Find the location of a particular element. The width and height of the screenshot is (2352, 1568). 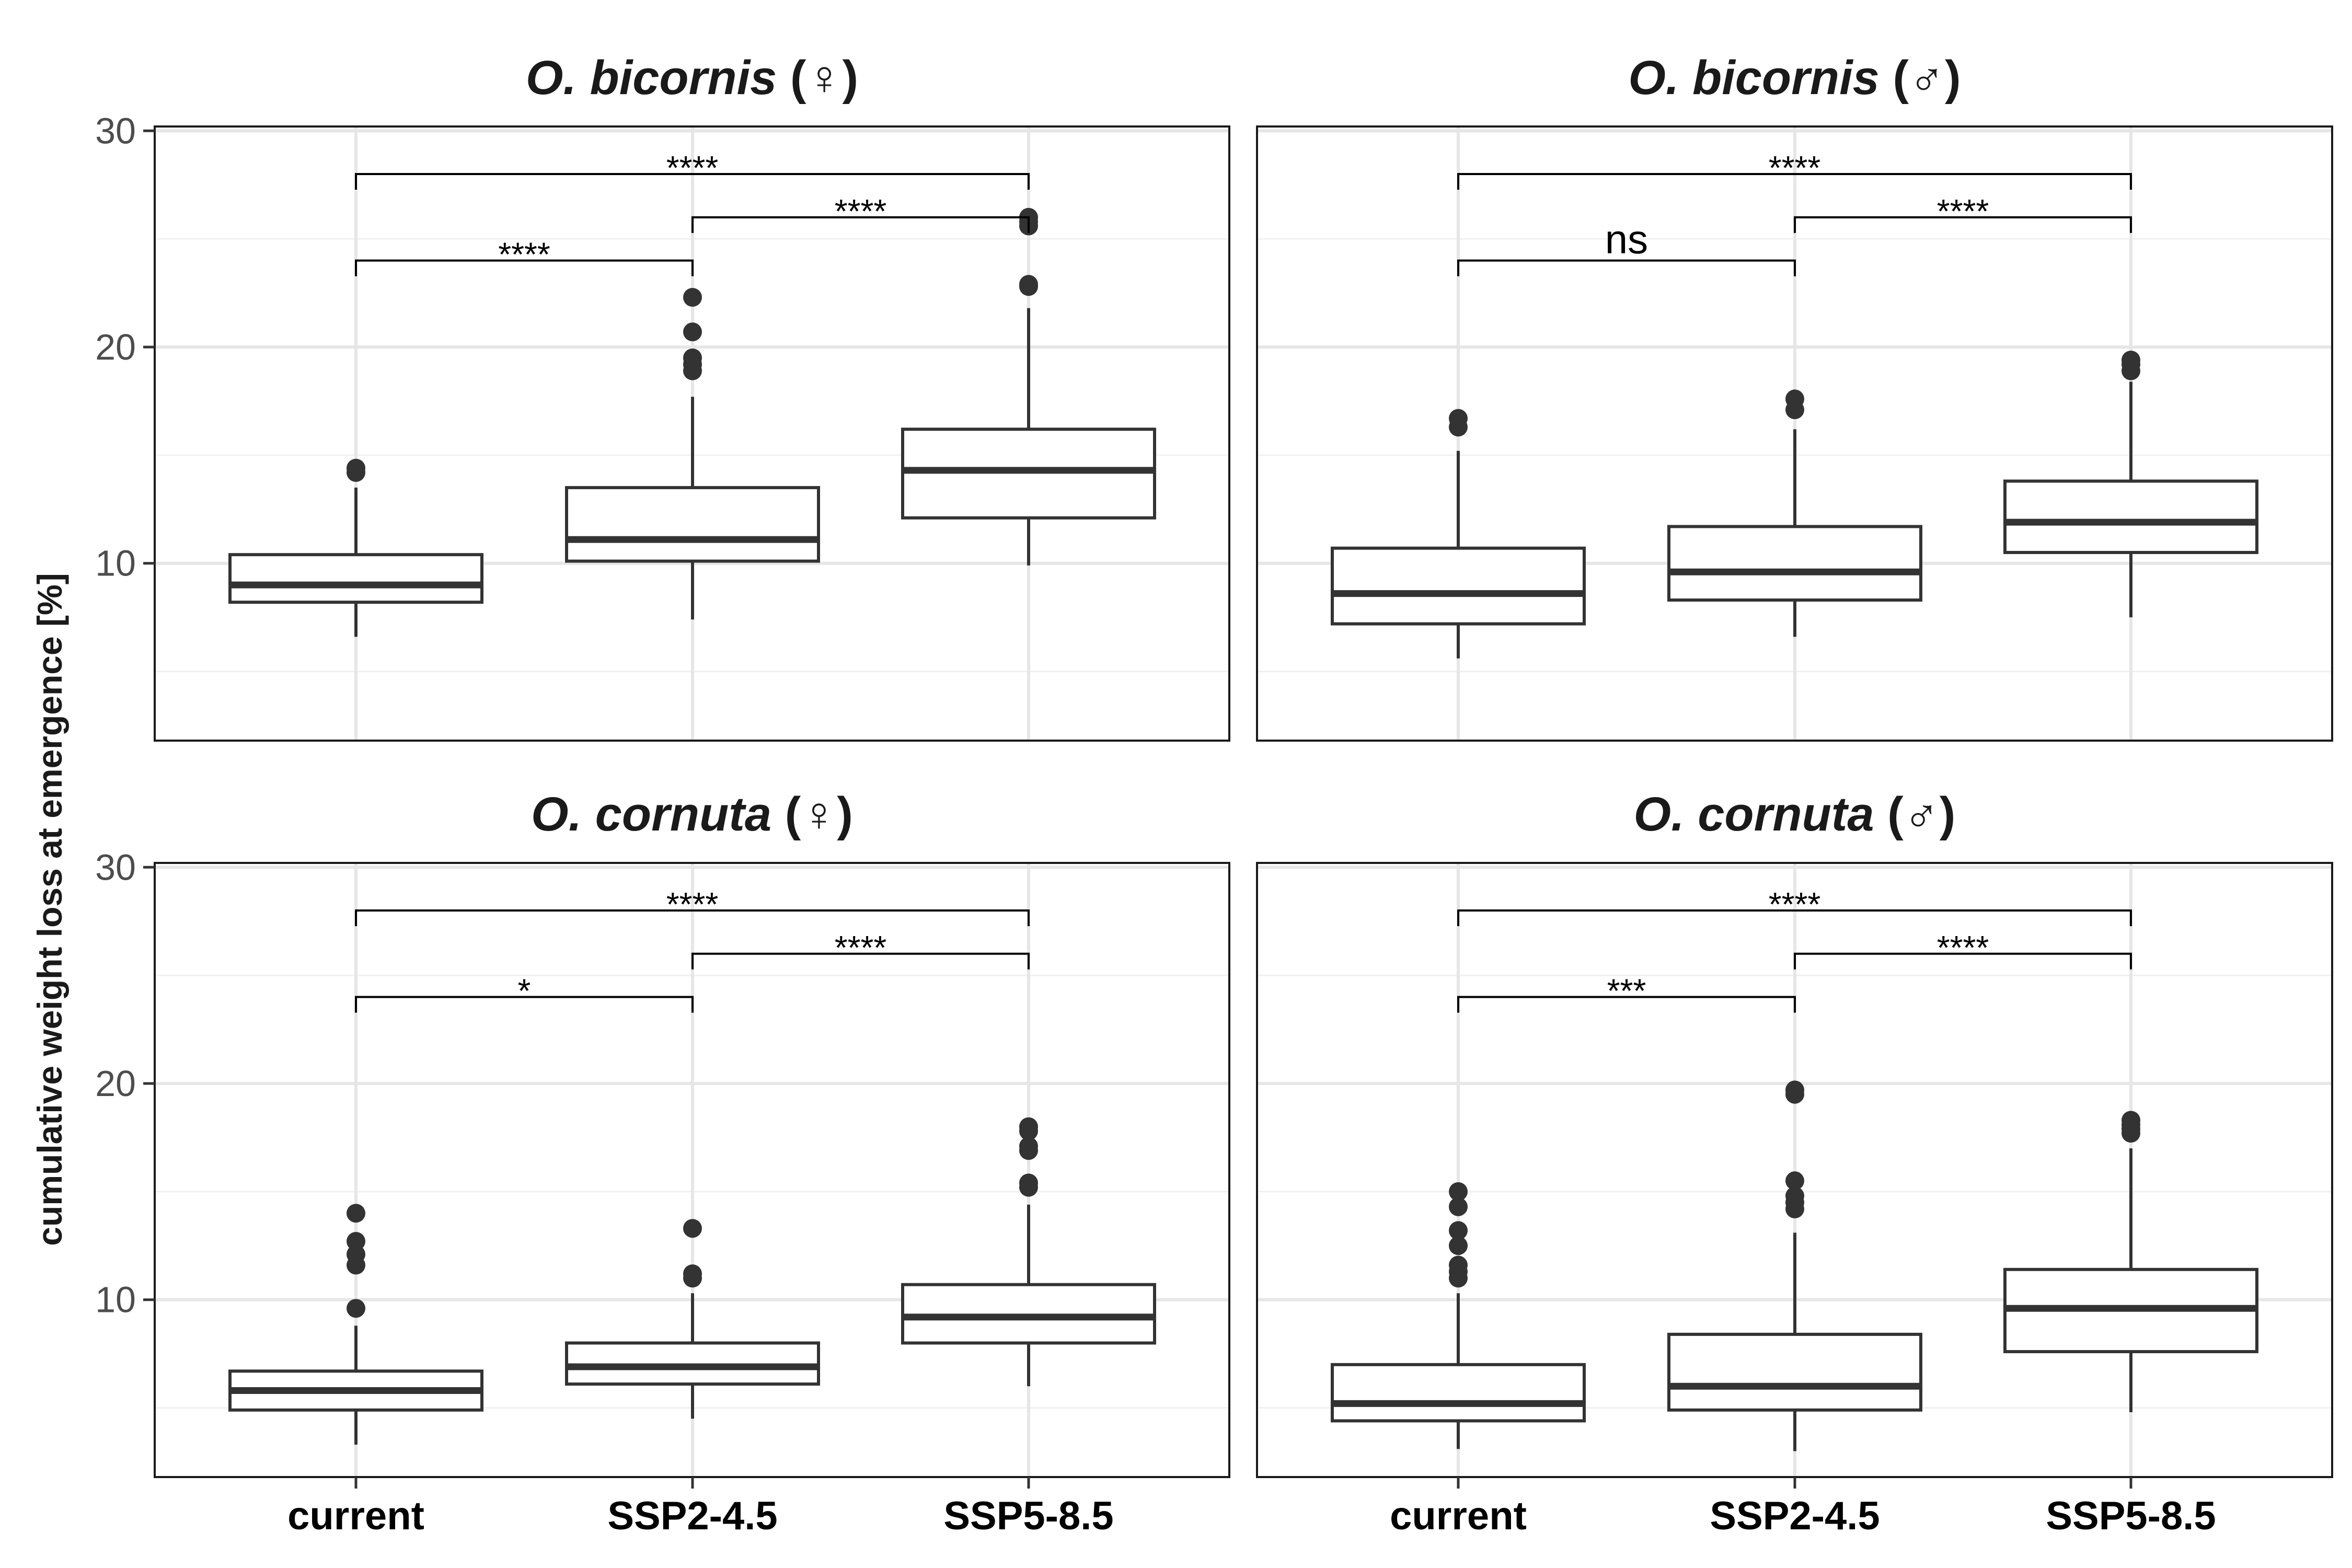

y-axis-label: cumulative weight loss at emergence [%] is located at coordinates (49, 909).